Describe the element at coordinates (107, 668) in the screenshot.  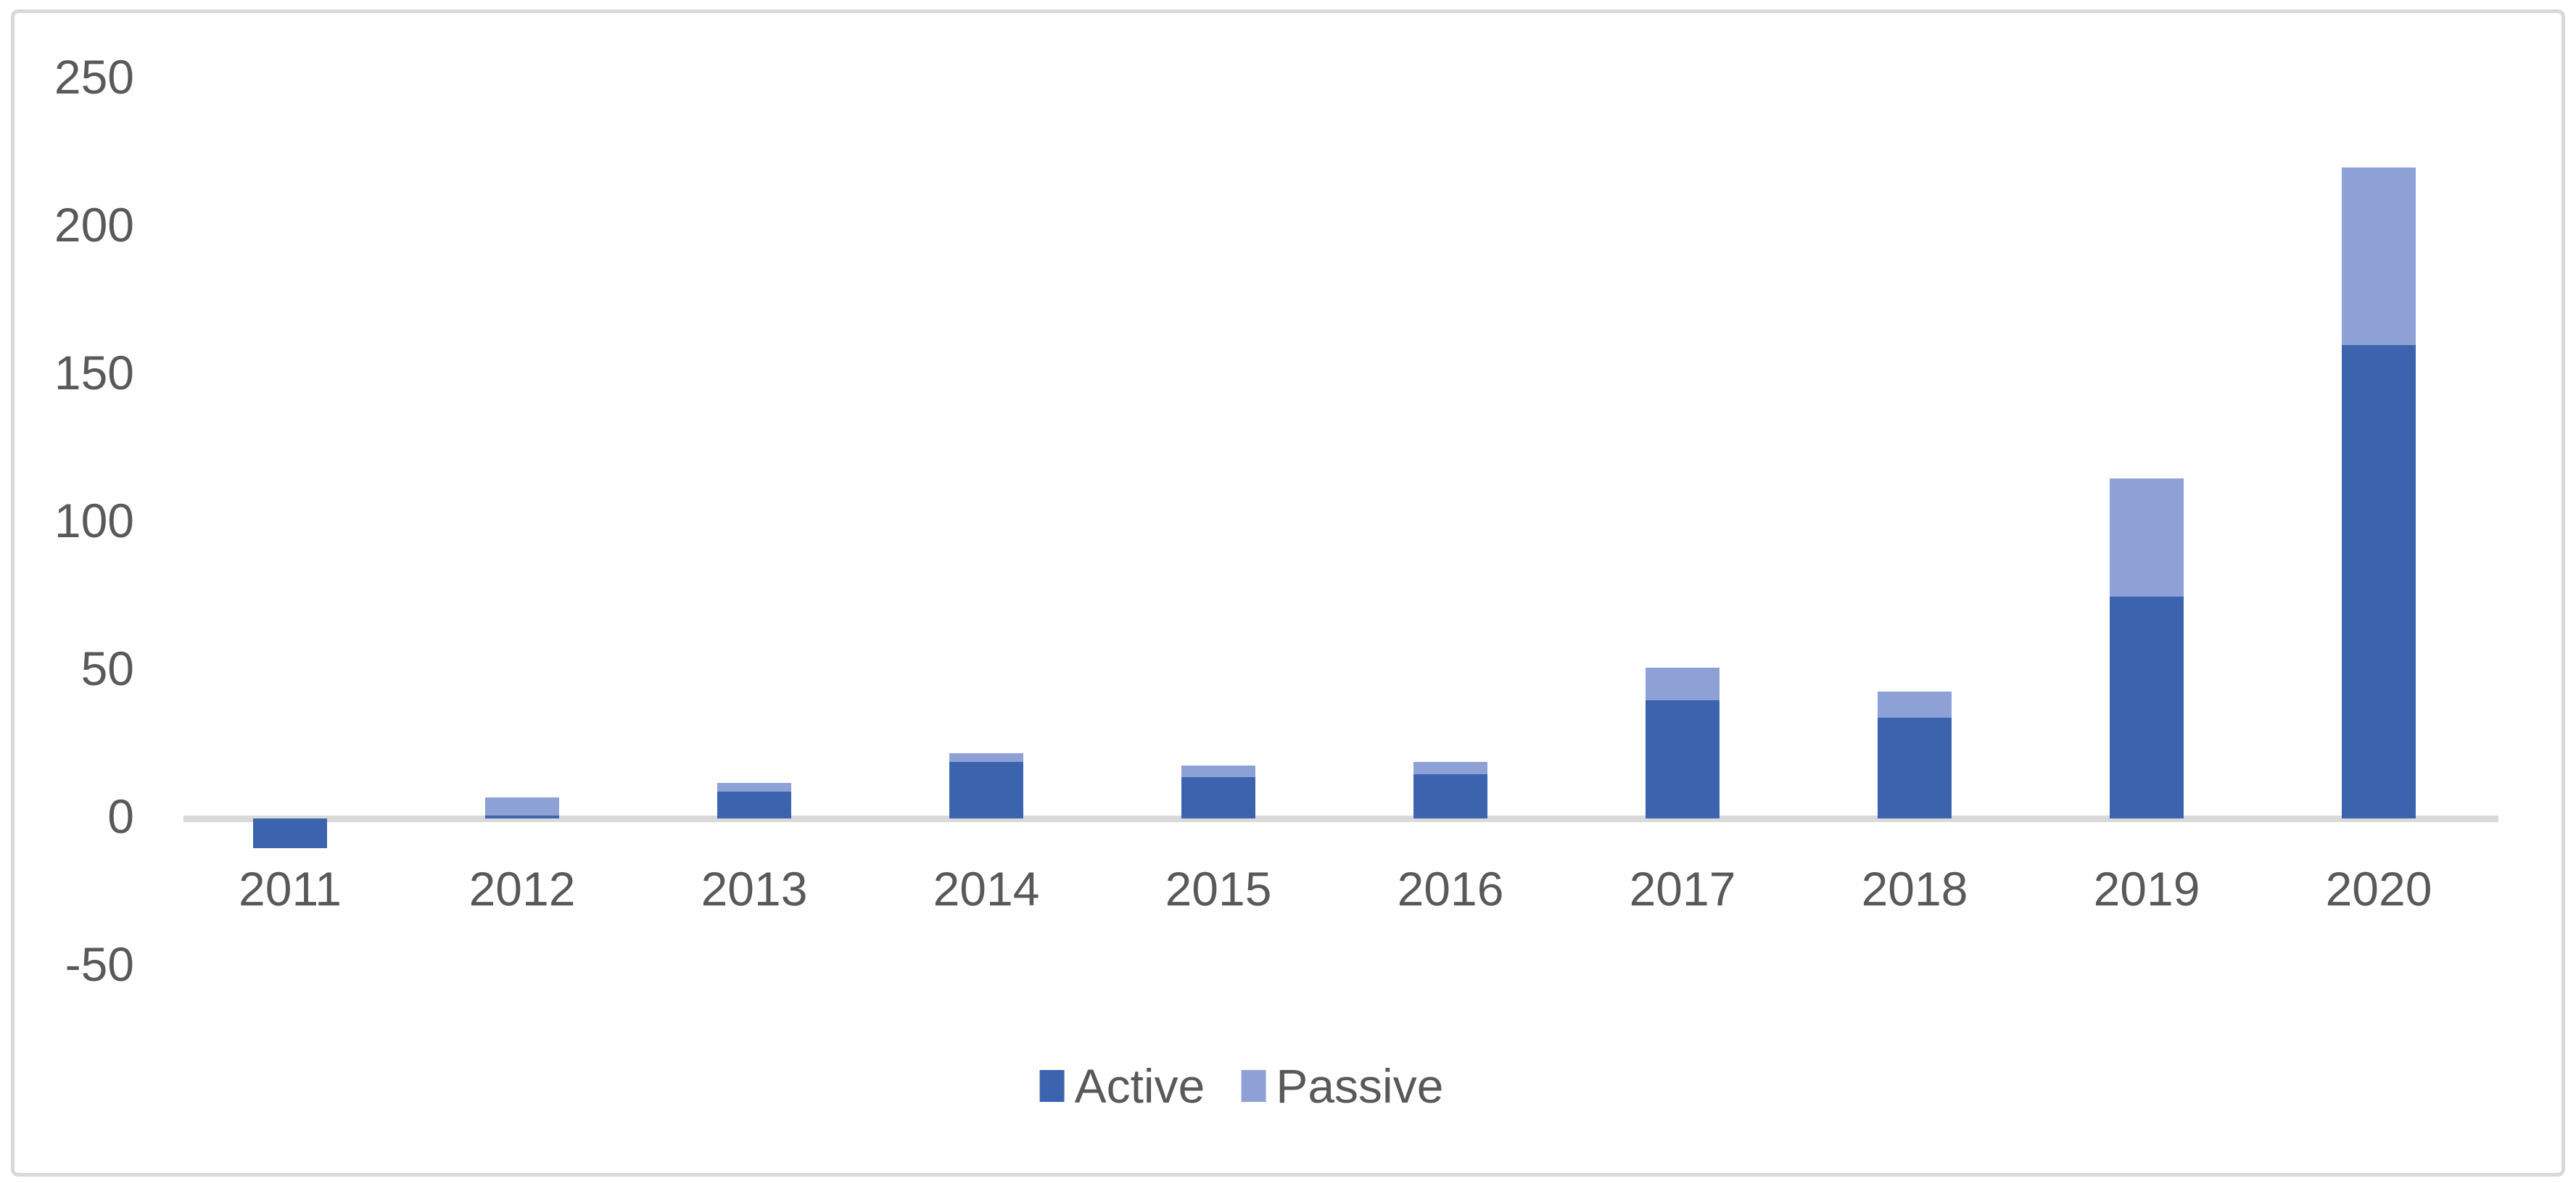
I see `y-tick-label-50: 50` at that location.